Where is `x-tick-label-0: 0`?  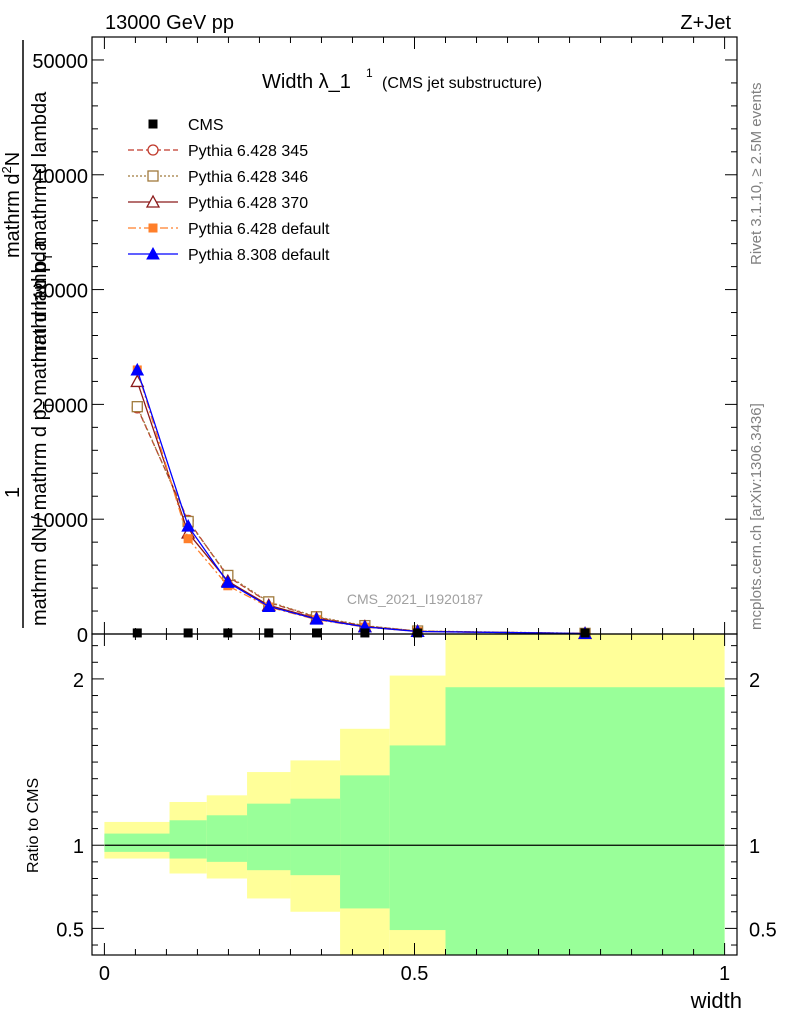 x-tick-label-0: 0 is located at coordinates (104, 974).